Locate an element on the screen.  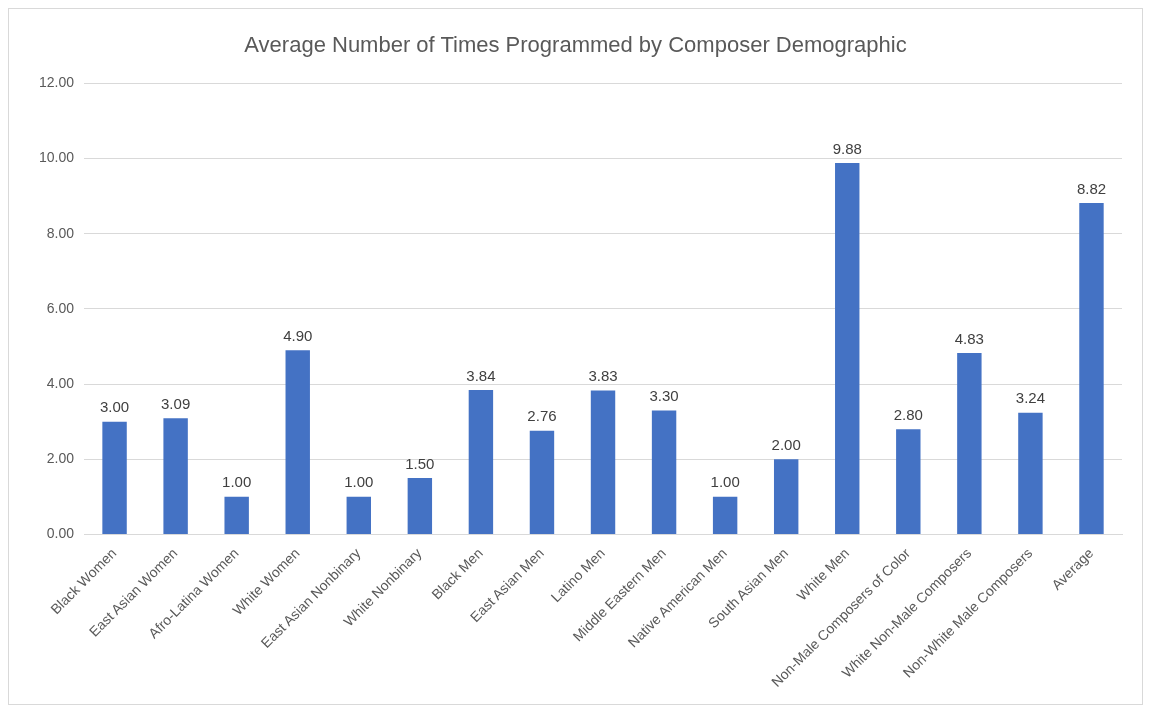
y-tick-label: 8.00 is located at coordinates (60, 232).